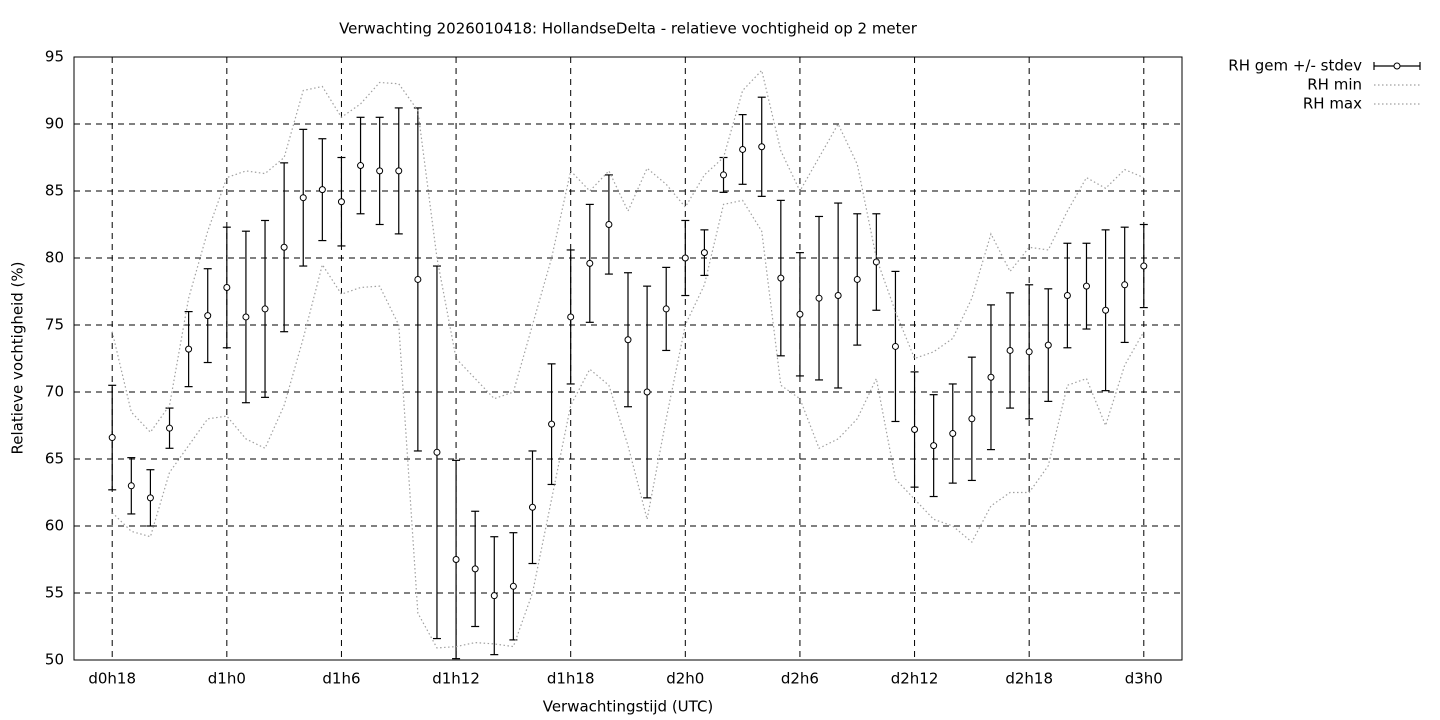  I want to click on legend-label: RH min, so click(1334, 85).